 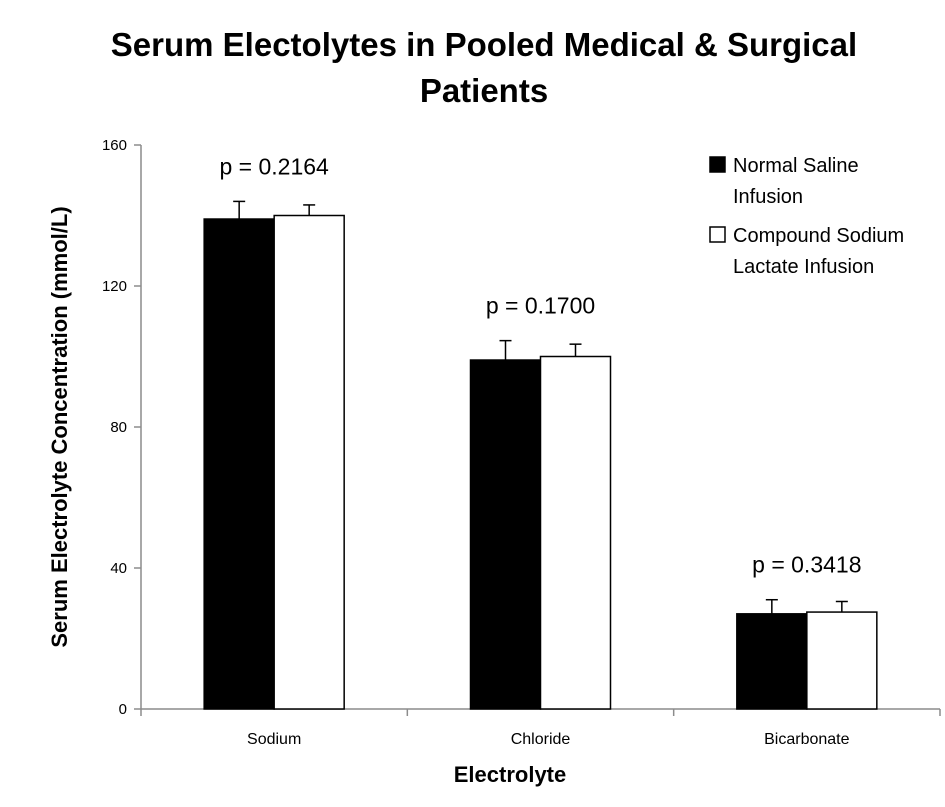 What do you see at coordinates (484, 90) in the screenshot?
I see `chart-title-line-2: Patients` at bounding box center [484, 90].